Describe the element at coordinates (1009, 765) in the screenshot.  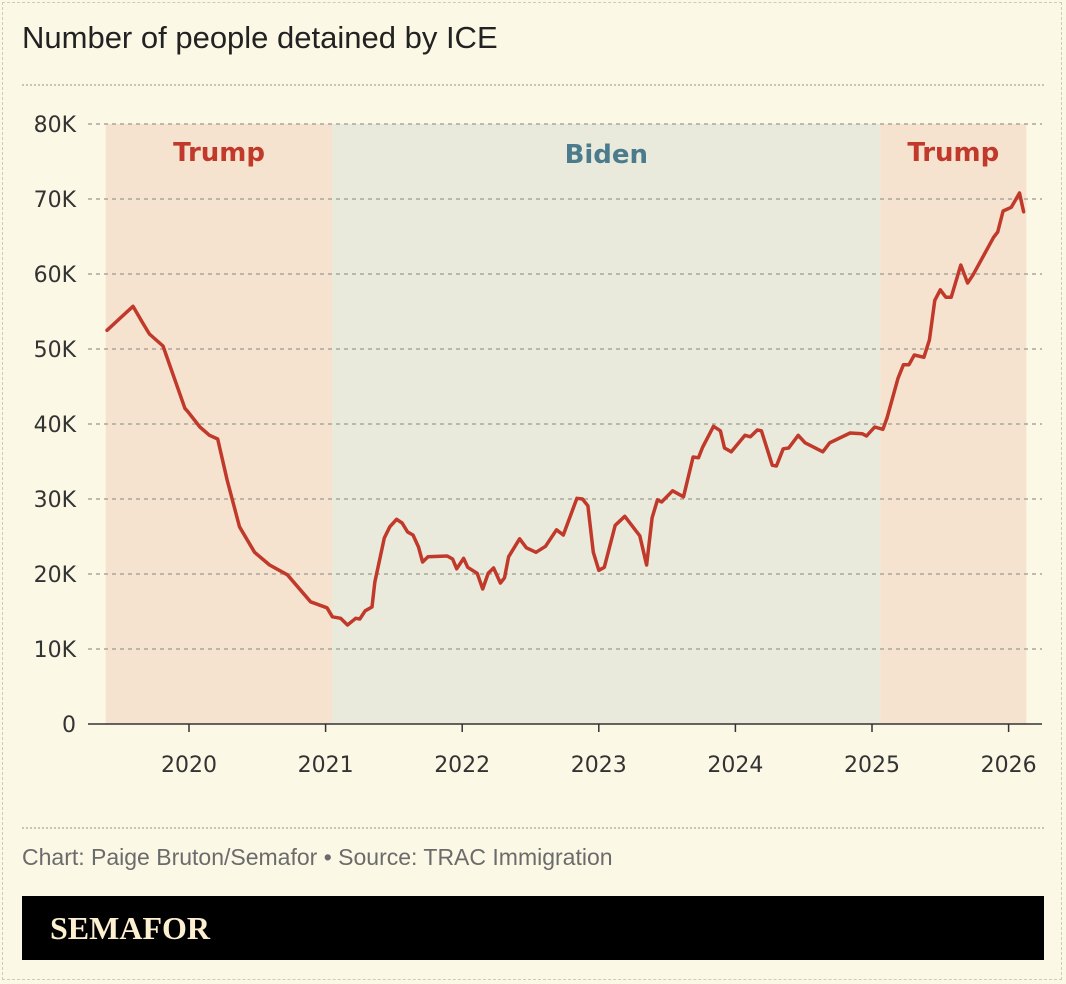
I see `x-tick-label: 2026` at that location.